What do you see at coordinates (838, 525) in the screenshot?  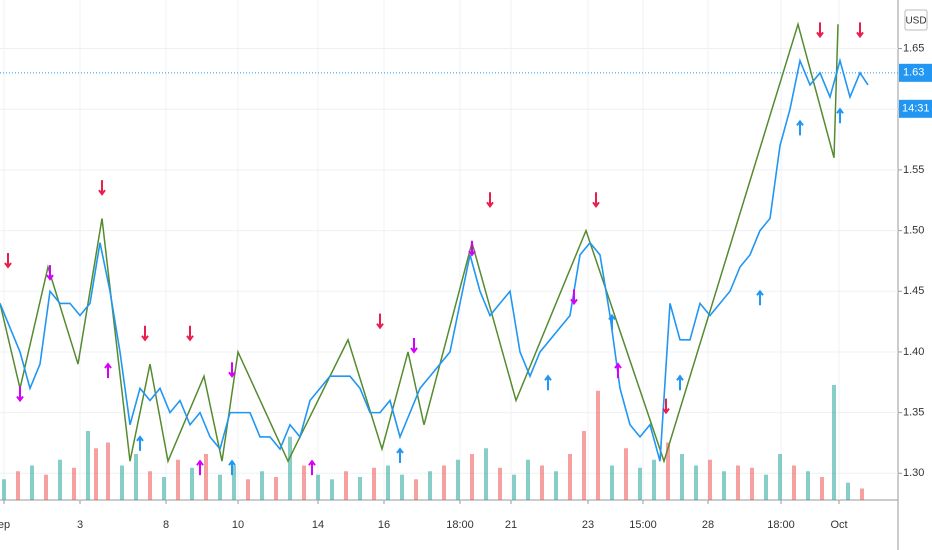 I see `x-tick-label: Oct` at bounding box center [838, 525].